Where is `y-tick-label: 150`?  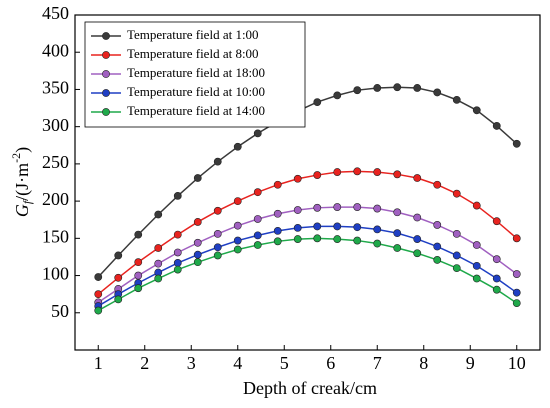 y-tick-label: 150 is located at coordinates (55, 236).